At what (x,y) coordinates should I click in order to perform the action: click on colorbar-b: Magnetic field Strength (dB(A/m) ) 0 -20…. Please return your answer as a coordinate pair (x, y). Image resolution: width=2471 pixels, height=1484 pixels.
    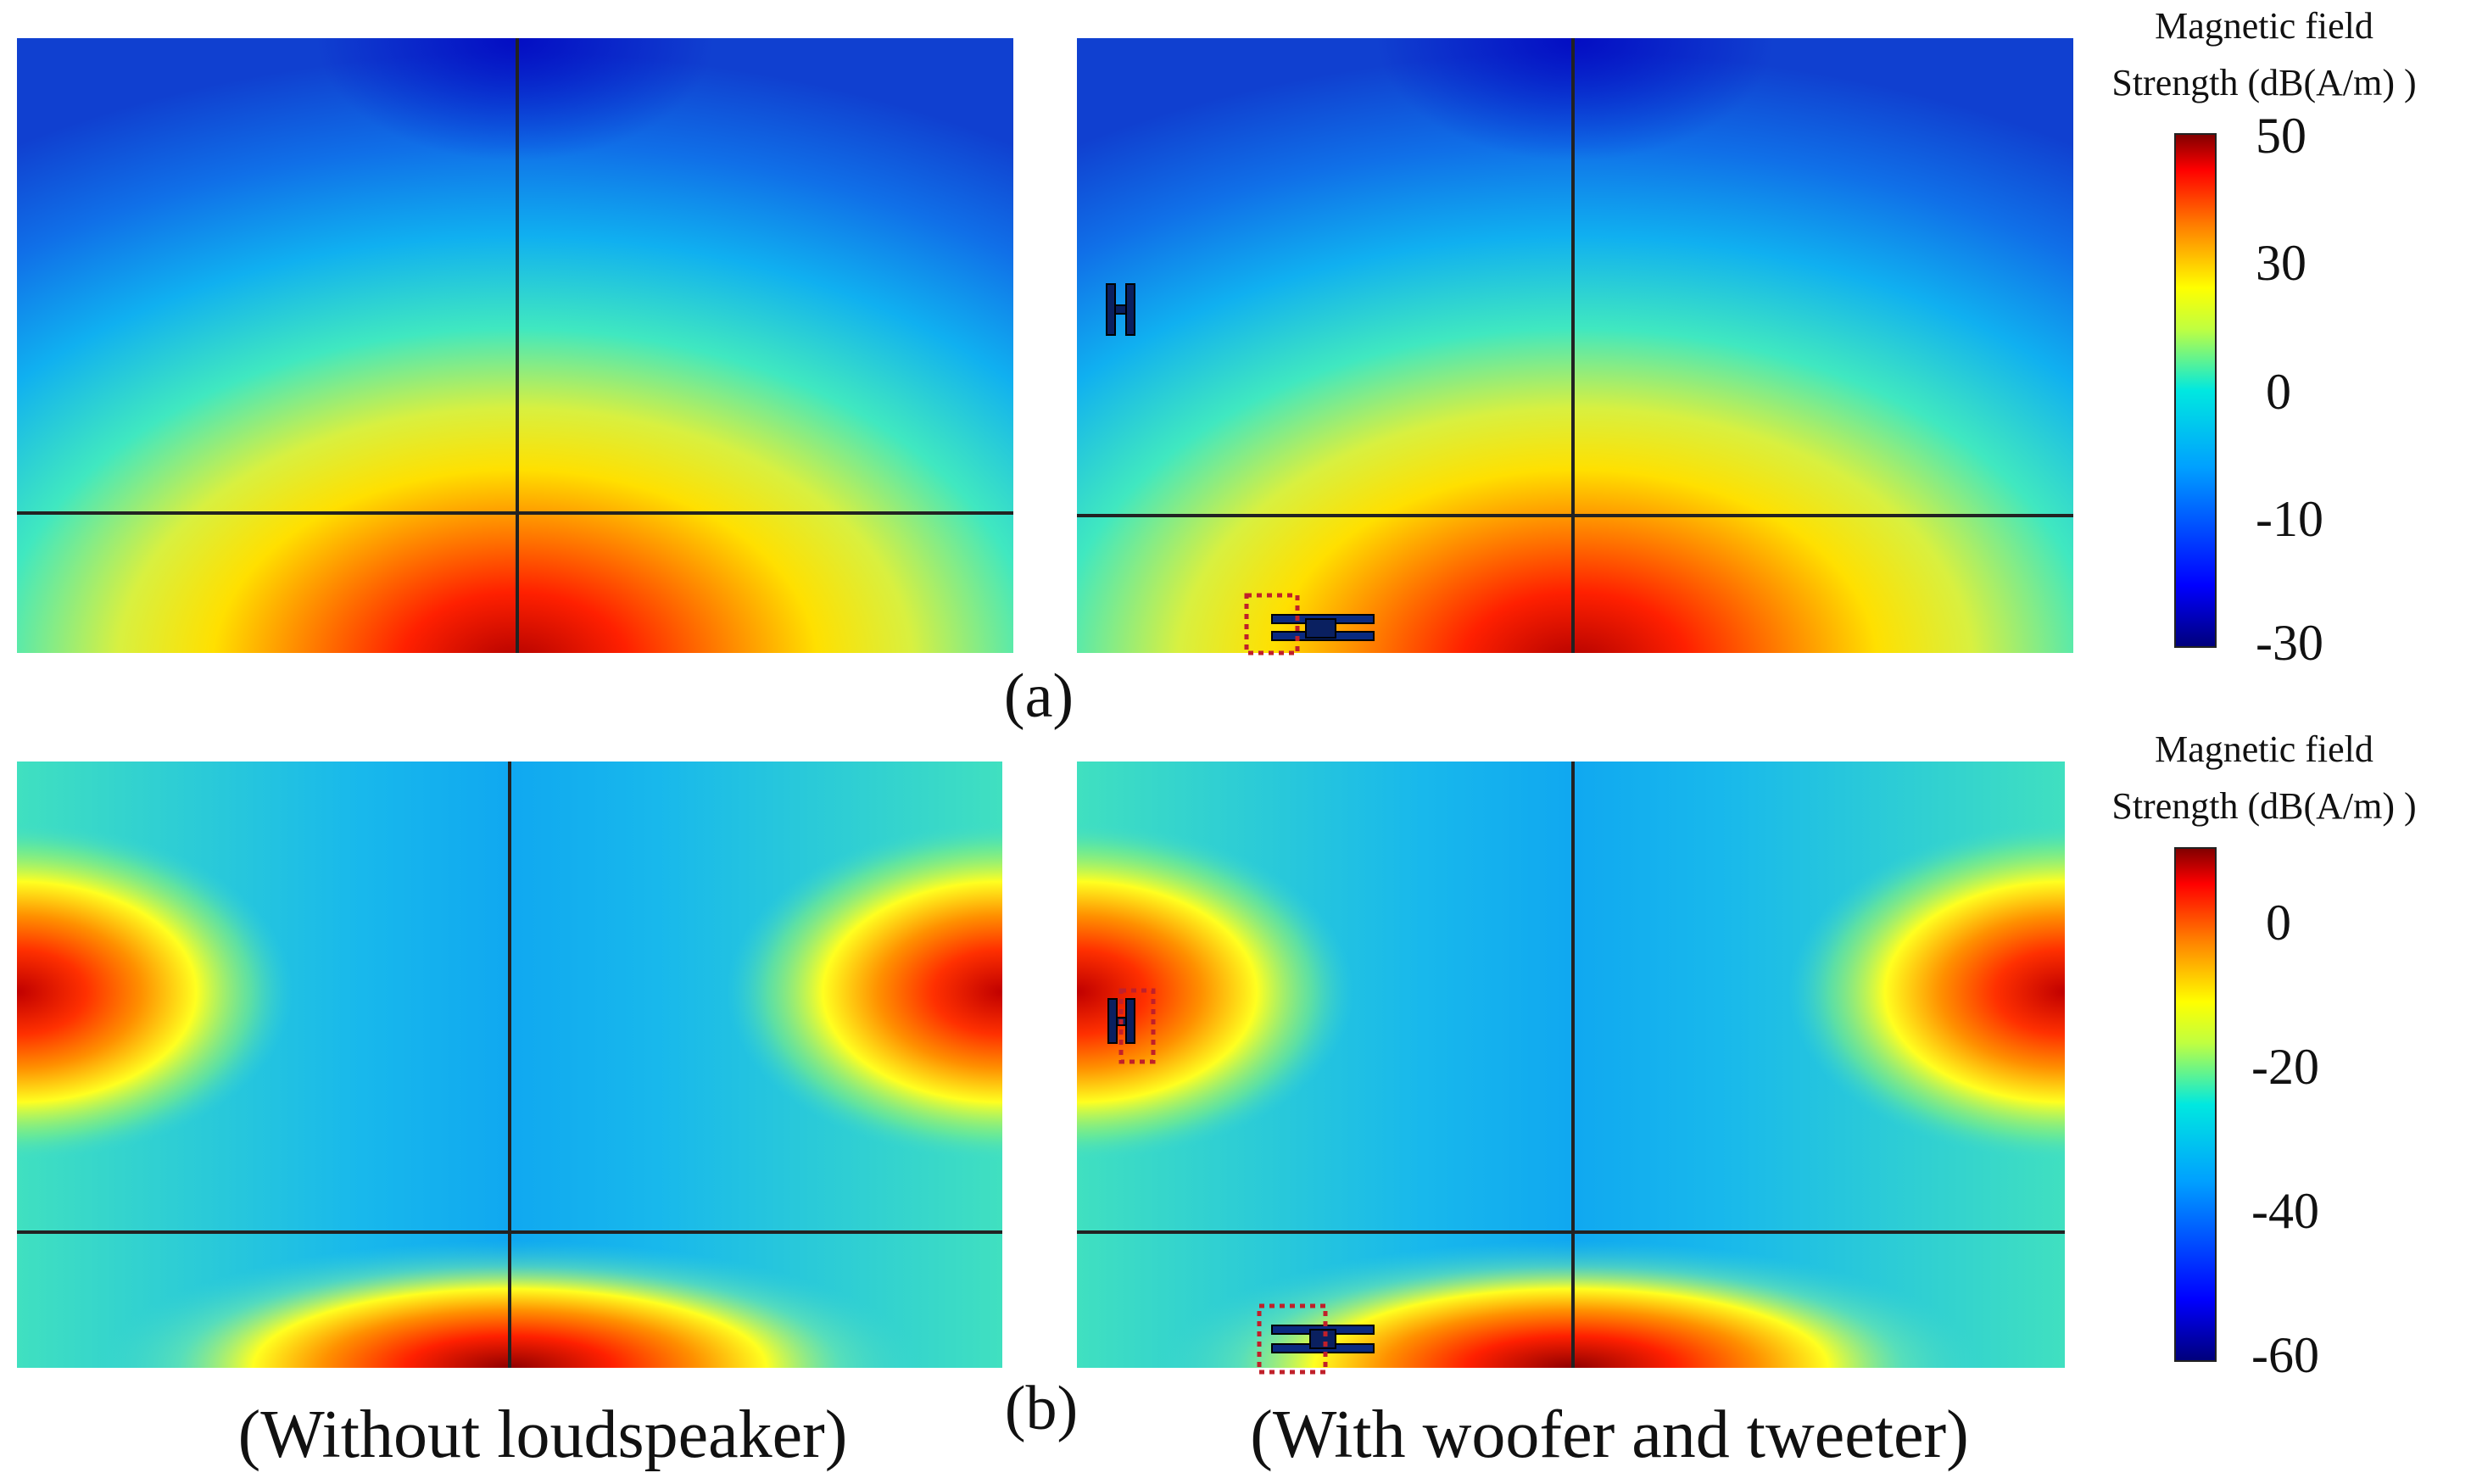
    Looking at the image, I should click on (2263, 1055).